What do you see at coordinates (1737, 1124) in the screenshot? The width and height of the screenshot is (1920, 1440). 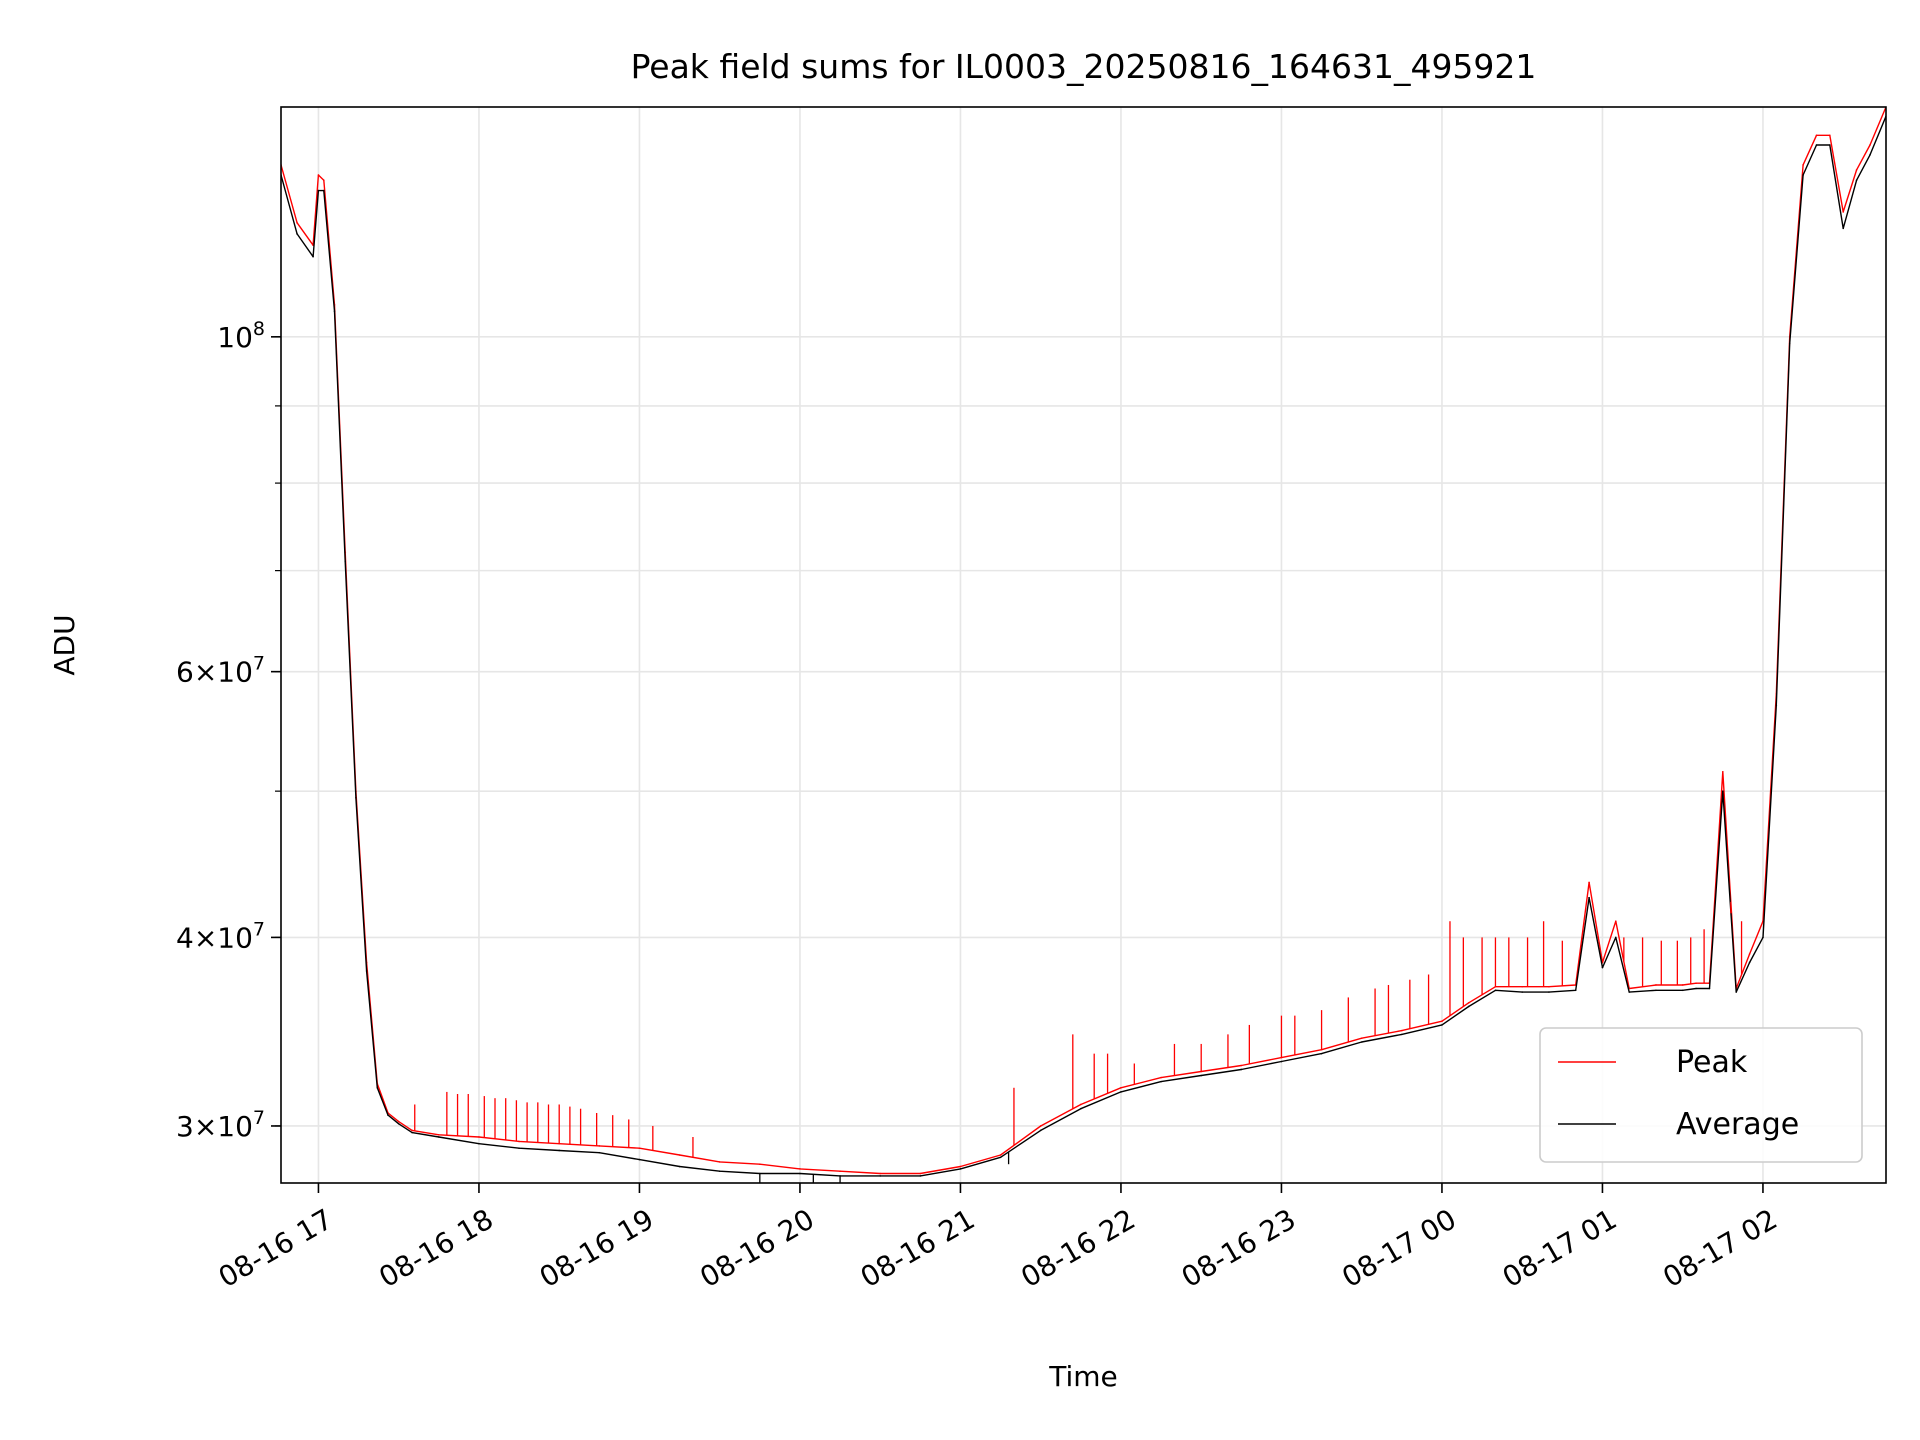 I see `legend-label-average: Average` at bounding box center [1737, 1124].